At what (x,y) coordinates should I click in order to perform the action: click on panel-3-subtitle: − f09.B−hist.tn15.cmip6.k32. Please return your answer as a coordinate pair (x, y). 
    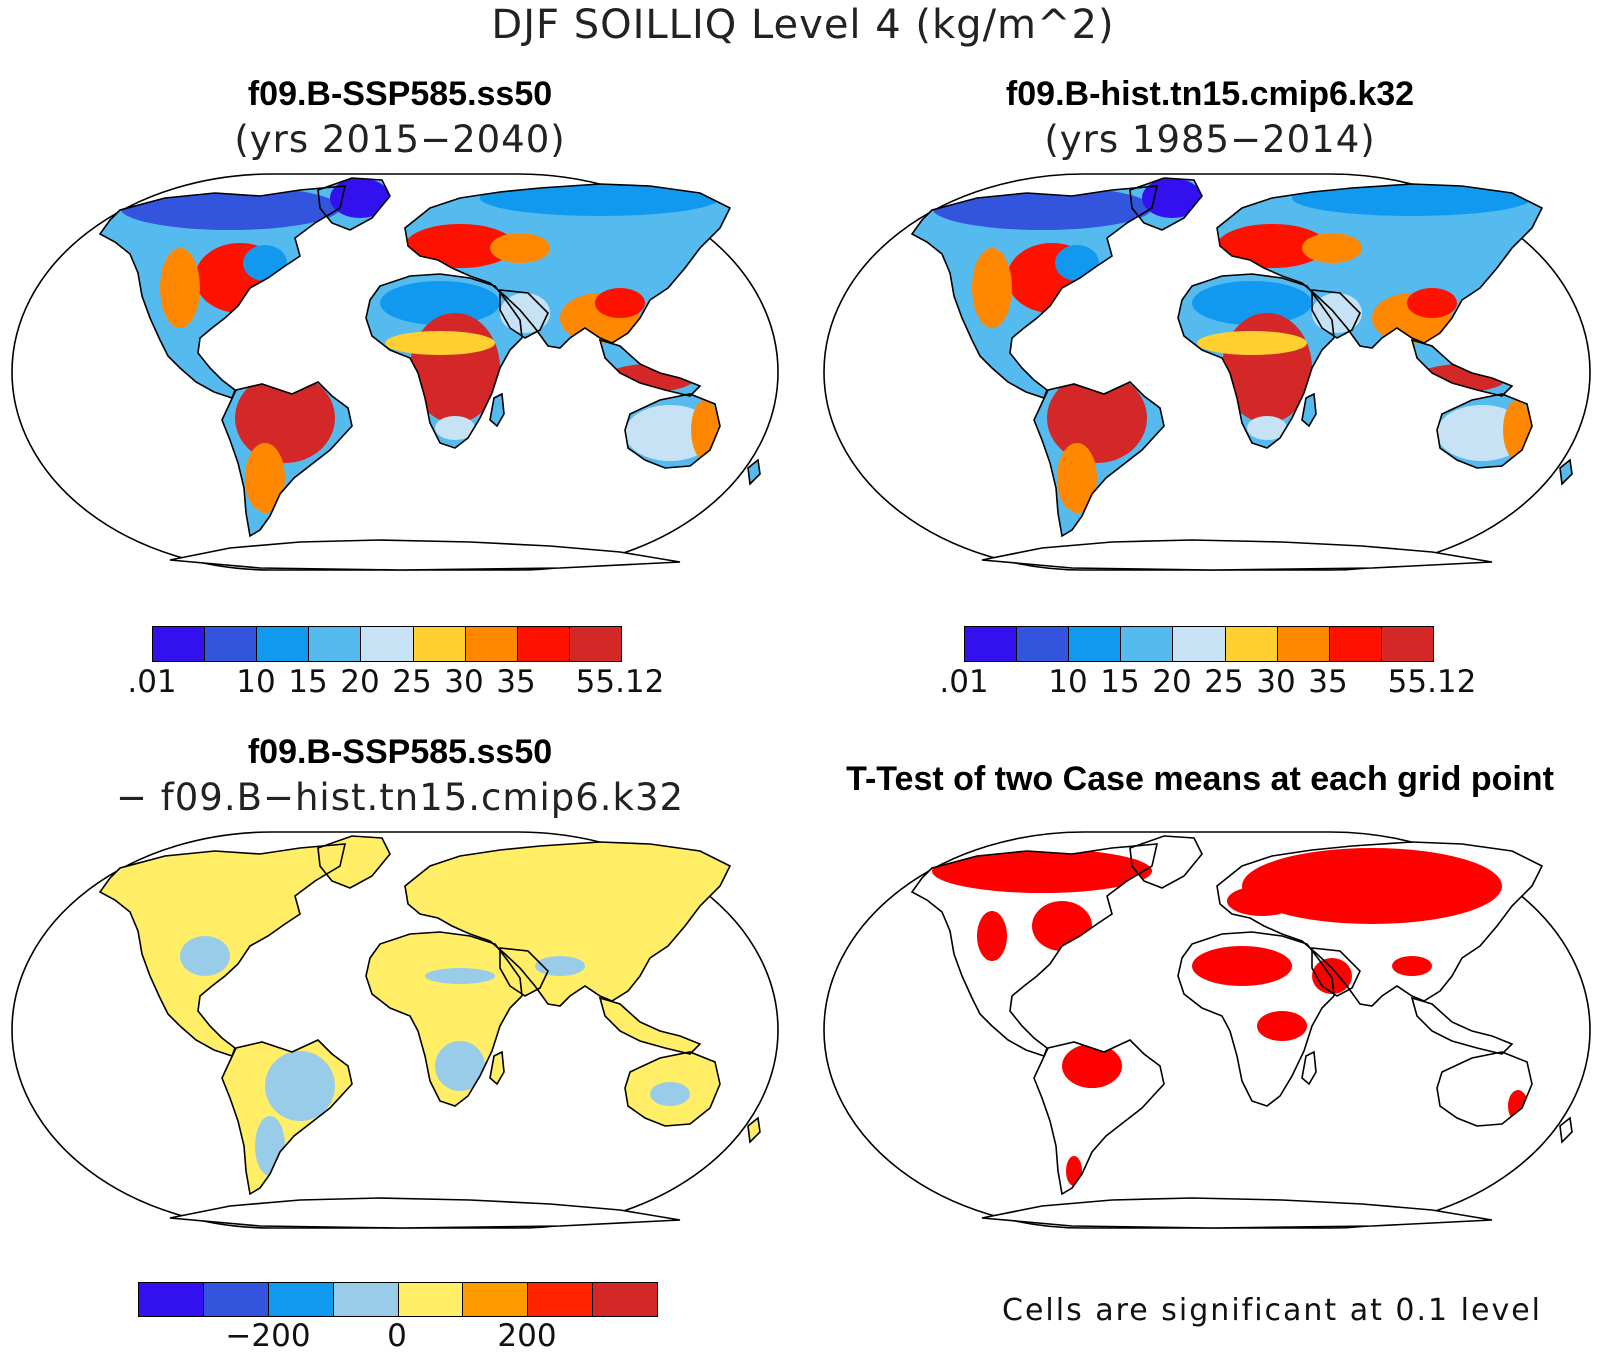
    Looking at the image, I should click on (400, 797).